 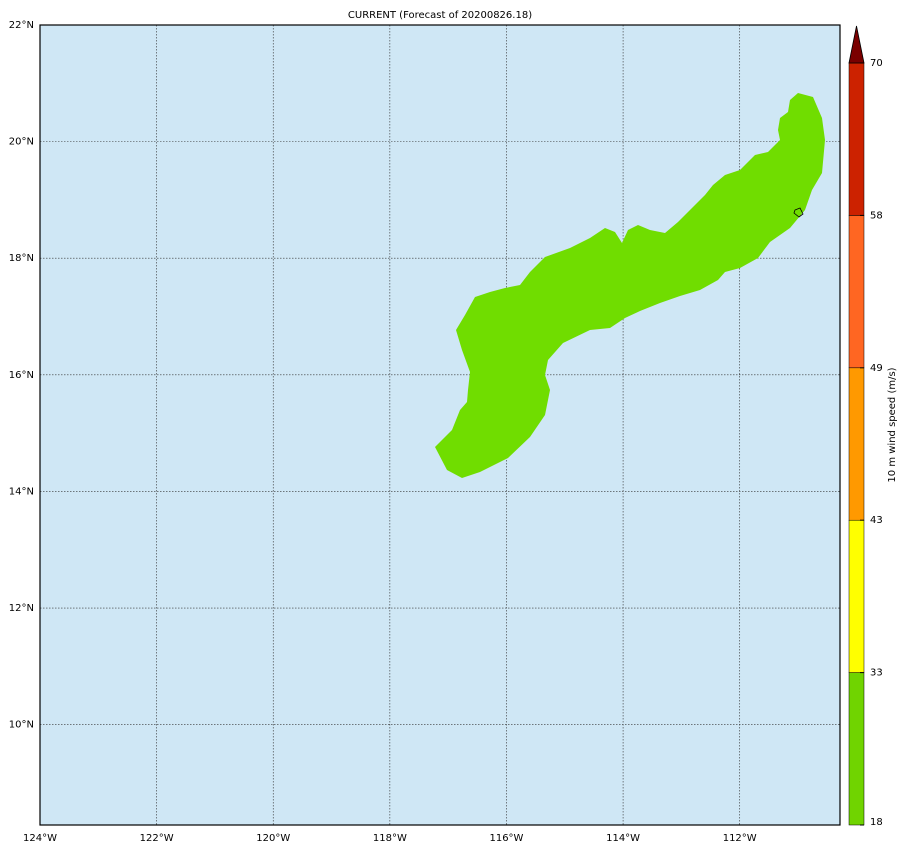 I want to click on island, so click(x=798, y=212).